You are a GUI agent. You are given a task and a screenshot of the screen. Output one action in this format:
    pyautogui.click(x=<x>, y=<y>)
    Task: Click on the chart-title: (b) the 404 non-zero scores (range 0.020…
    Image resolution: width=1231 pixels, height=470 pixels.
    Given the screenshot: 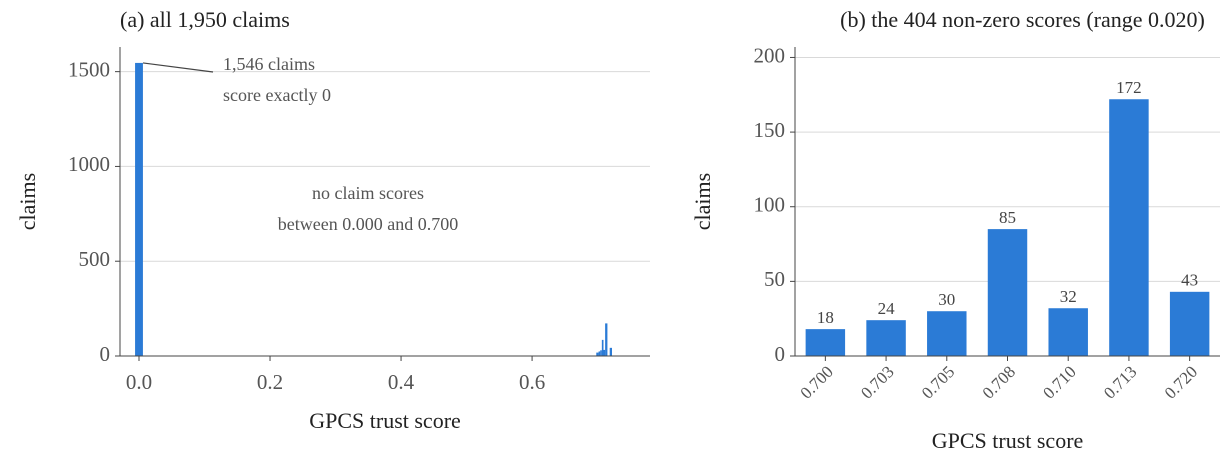 What is the action you would take?
    pyautogui.click(x=1022, y=19)
    